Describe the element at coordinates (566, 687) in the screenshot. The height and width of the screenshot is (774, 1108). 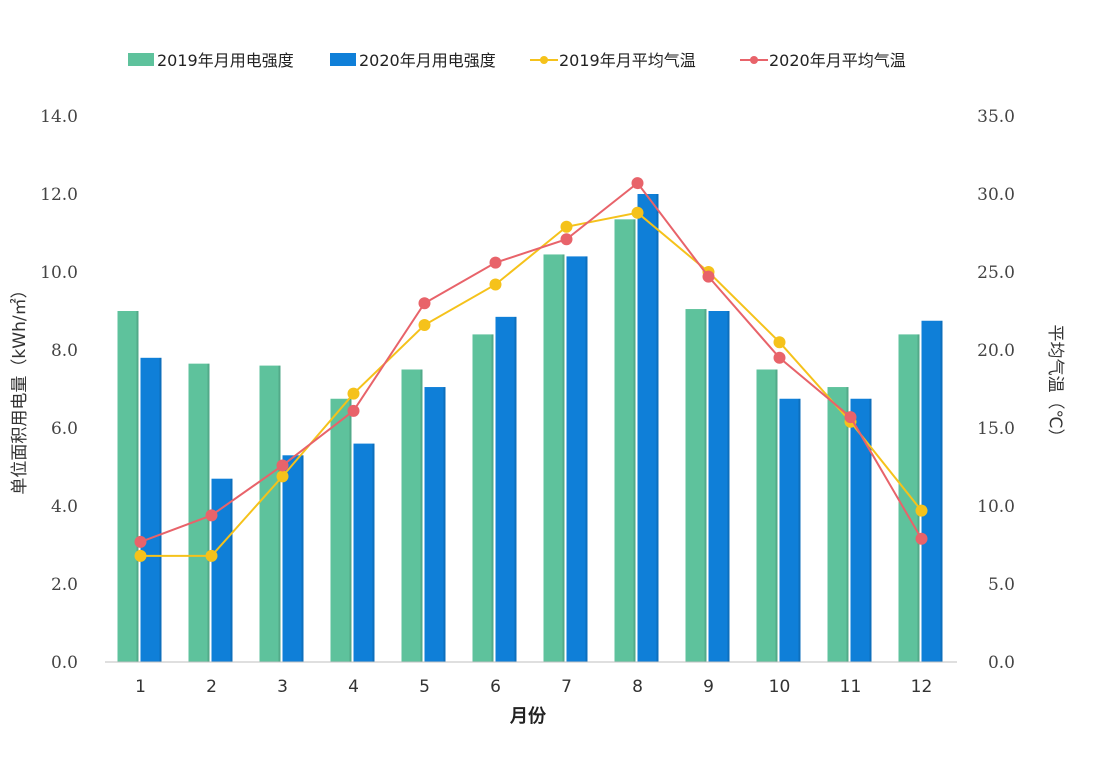
I see `x-tick-label: 7` at that location.